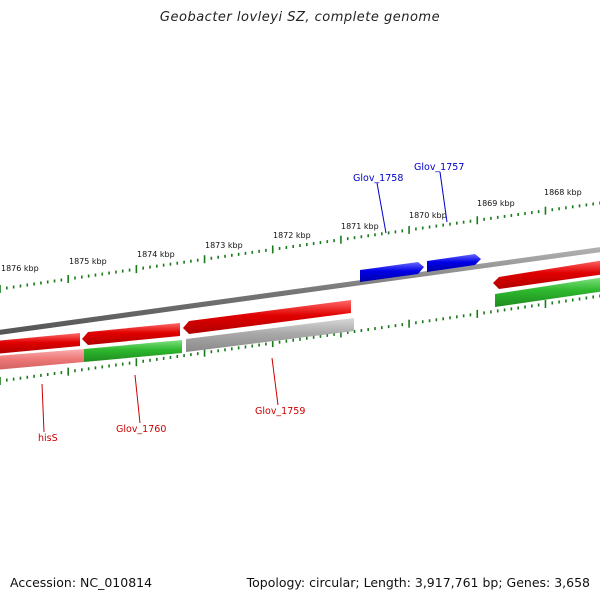 The height and width of the screenshot is (600, 600). What do you see at coordinates (42, 359) in the screenshot?
I see `gene-hisS` at bounding box center [42, 359].